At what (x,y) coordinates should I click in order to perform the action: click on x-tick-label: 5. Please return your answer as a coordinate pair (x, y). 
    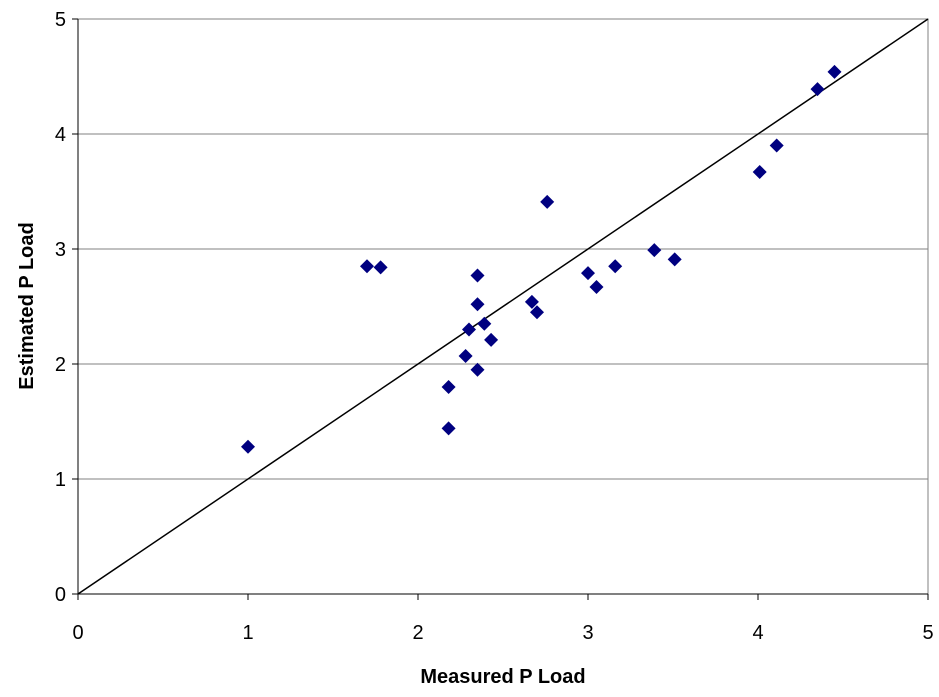
    Looking at the image, I should click on (927, 633).